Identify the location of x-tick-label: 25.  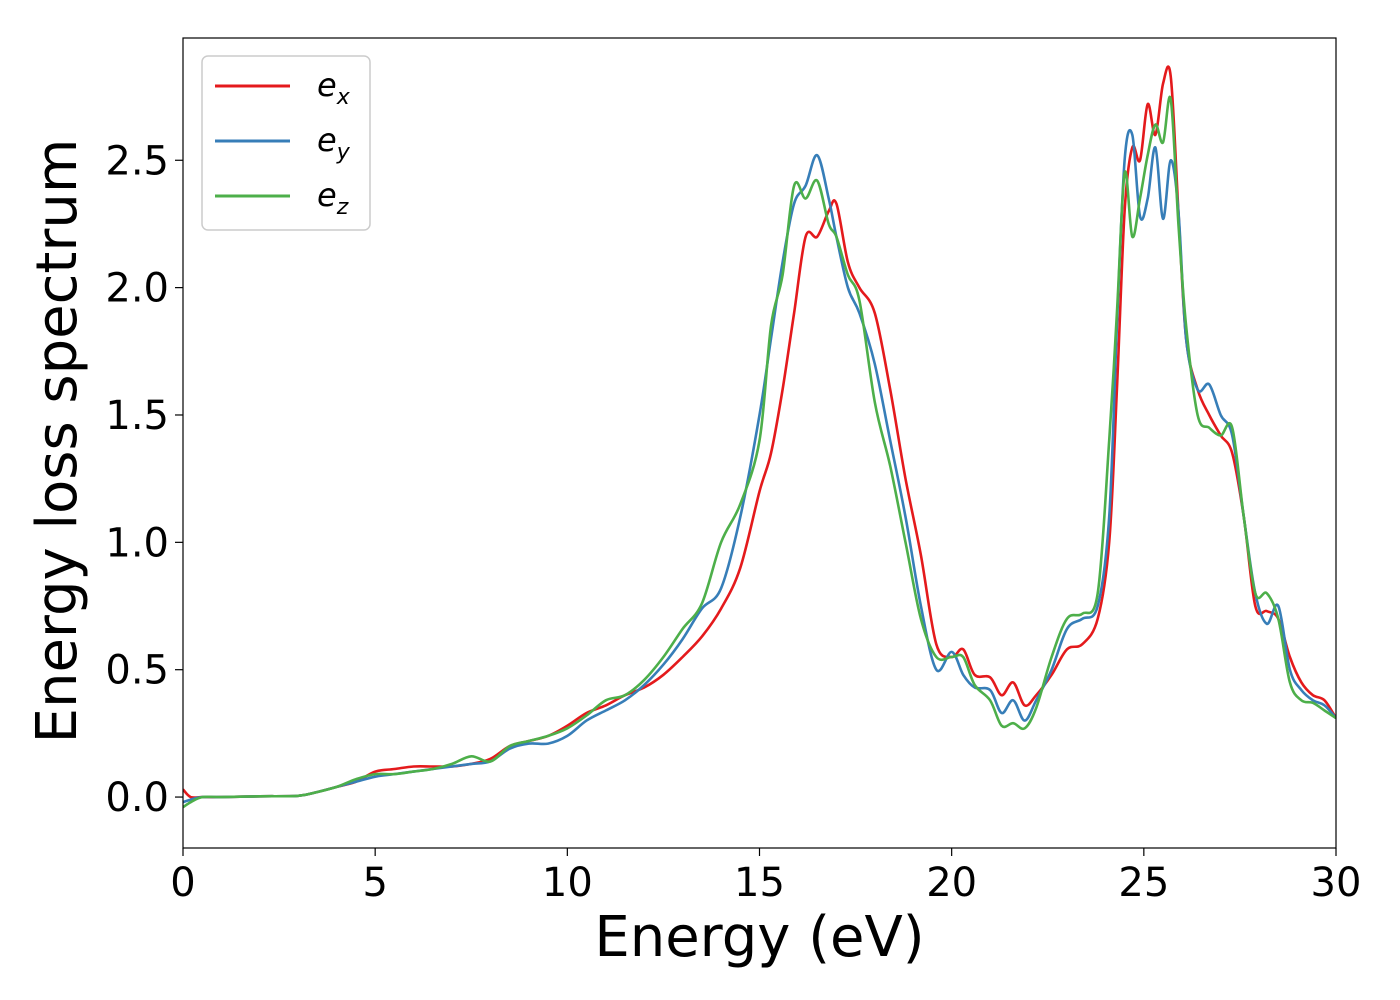
(1143, 883).